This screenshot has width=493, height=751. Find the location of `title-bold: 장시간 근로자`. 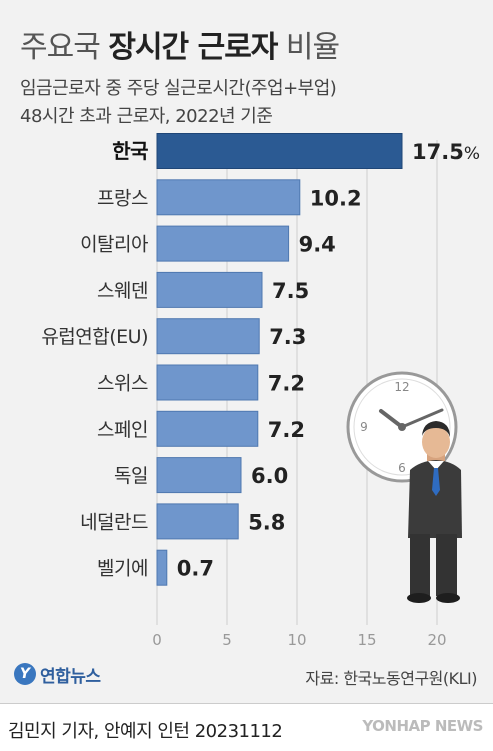

title-bold: 장시간 근로자 is located at coordinates (193, 47).